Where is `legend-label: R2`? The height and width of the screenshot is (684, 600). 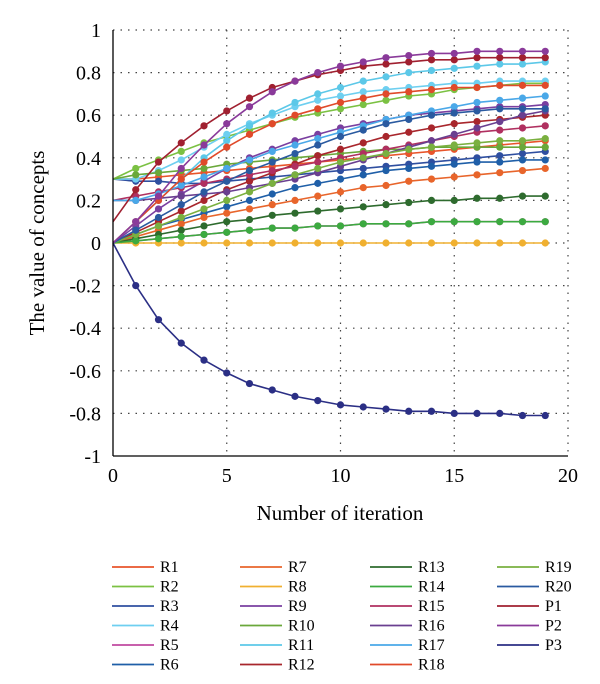
legend-label: R2 is located at coordinates (169, 587).